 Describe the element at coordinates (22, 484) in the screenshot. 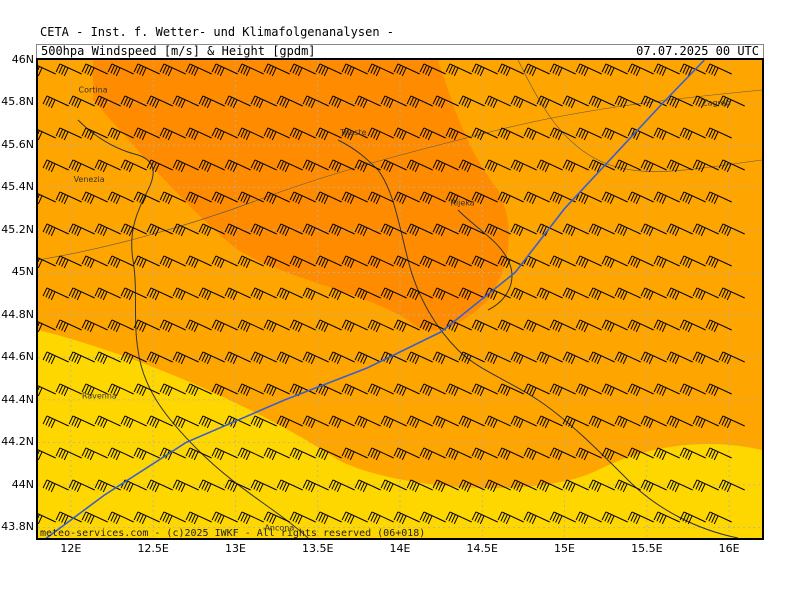

I see `latitude-label: 44N` at that location.